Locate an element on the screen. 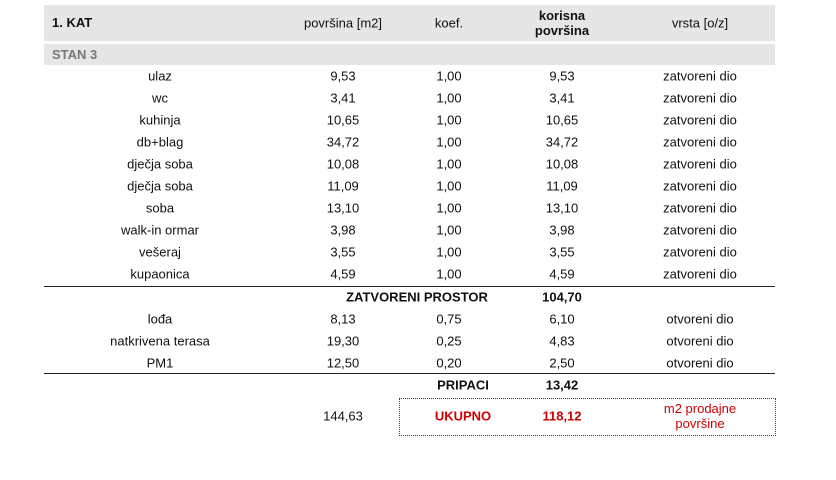  area: 12,50 is located at coordinates (343, 363).